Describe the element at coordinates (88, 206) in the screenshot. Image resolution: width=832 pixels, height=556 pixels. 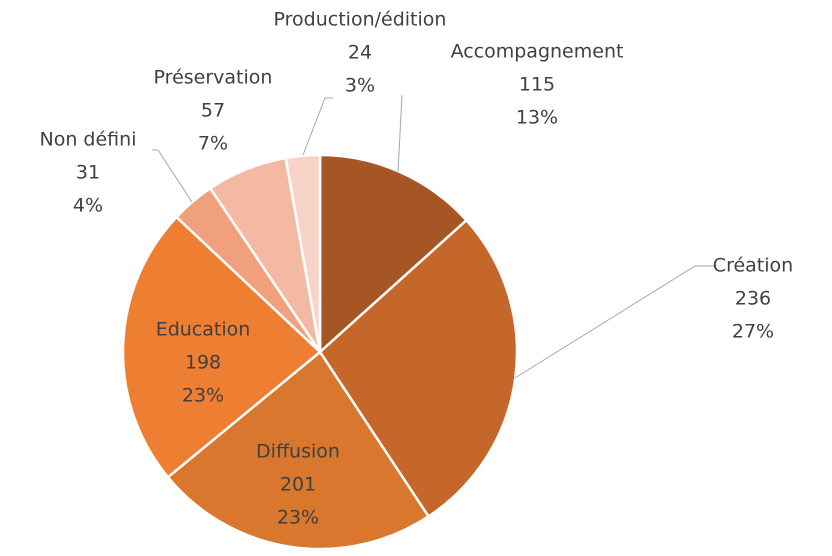
I see `slice-percent: 4%` at that location.